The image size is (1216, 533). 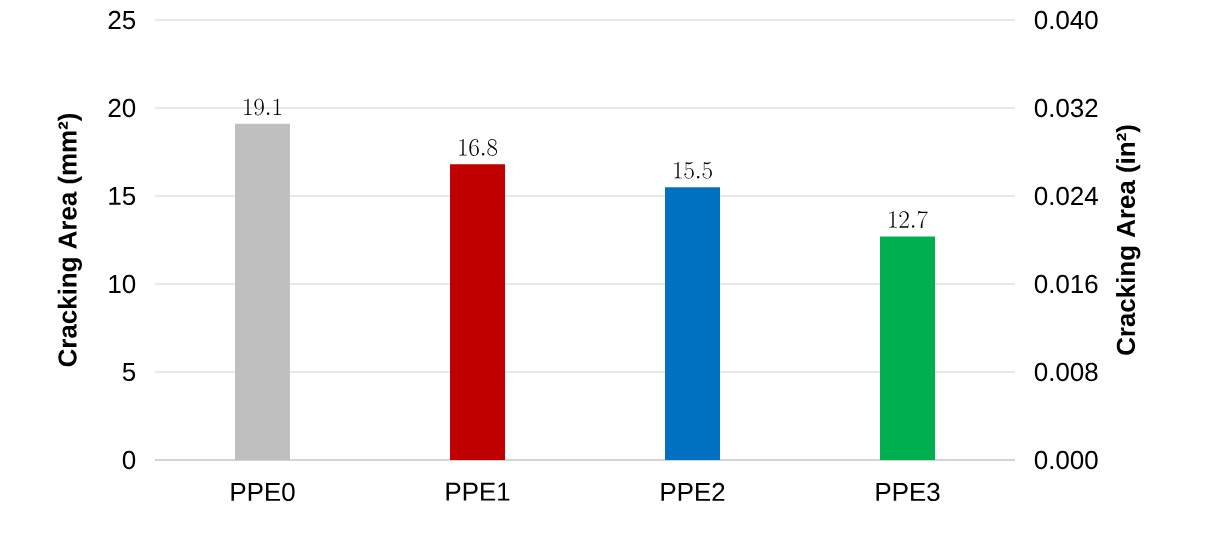 What do you see at coordinates (122, 20) in the screenshot?
I see `y-tick-label: 25` at bounding box center [122, 20].